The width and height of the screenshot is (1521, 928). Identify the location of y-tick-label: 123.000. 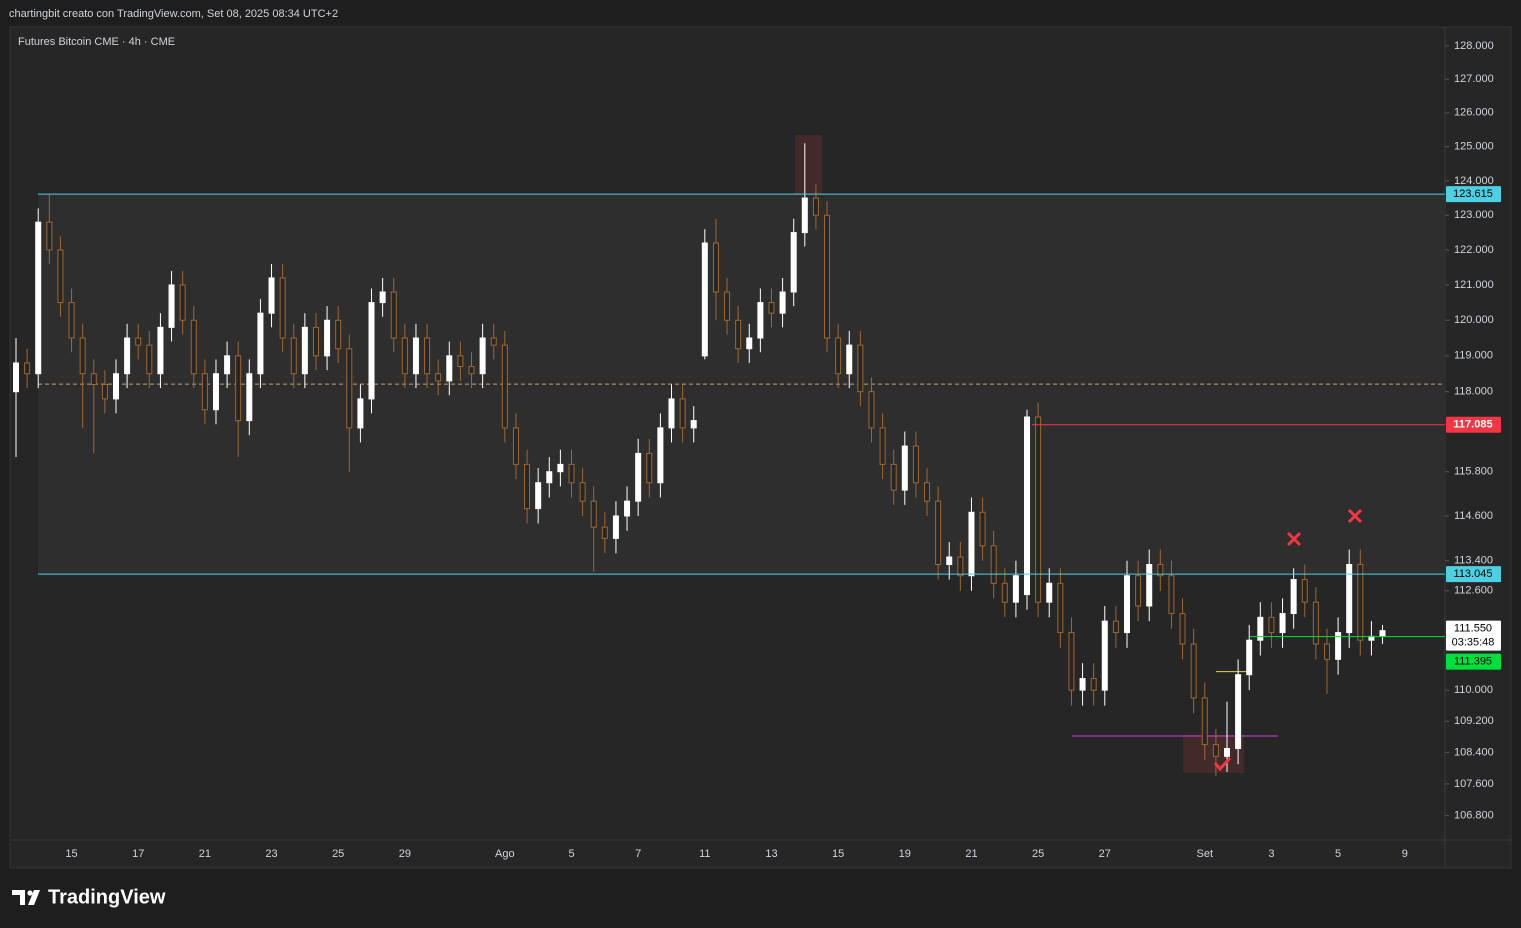
(1474, 215).